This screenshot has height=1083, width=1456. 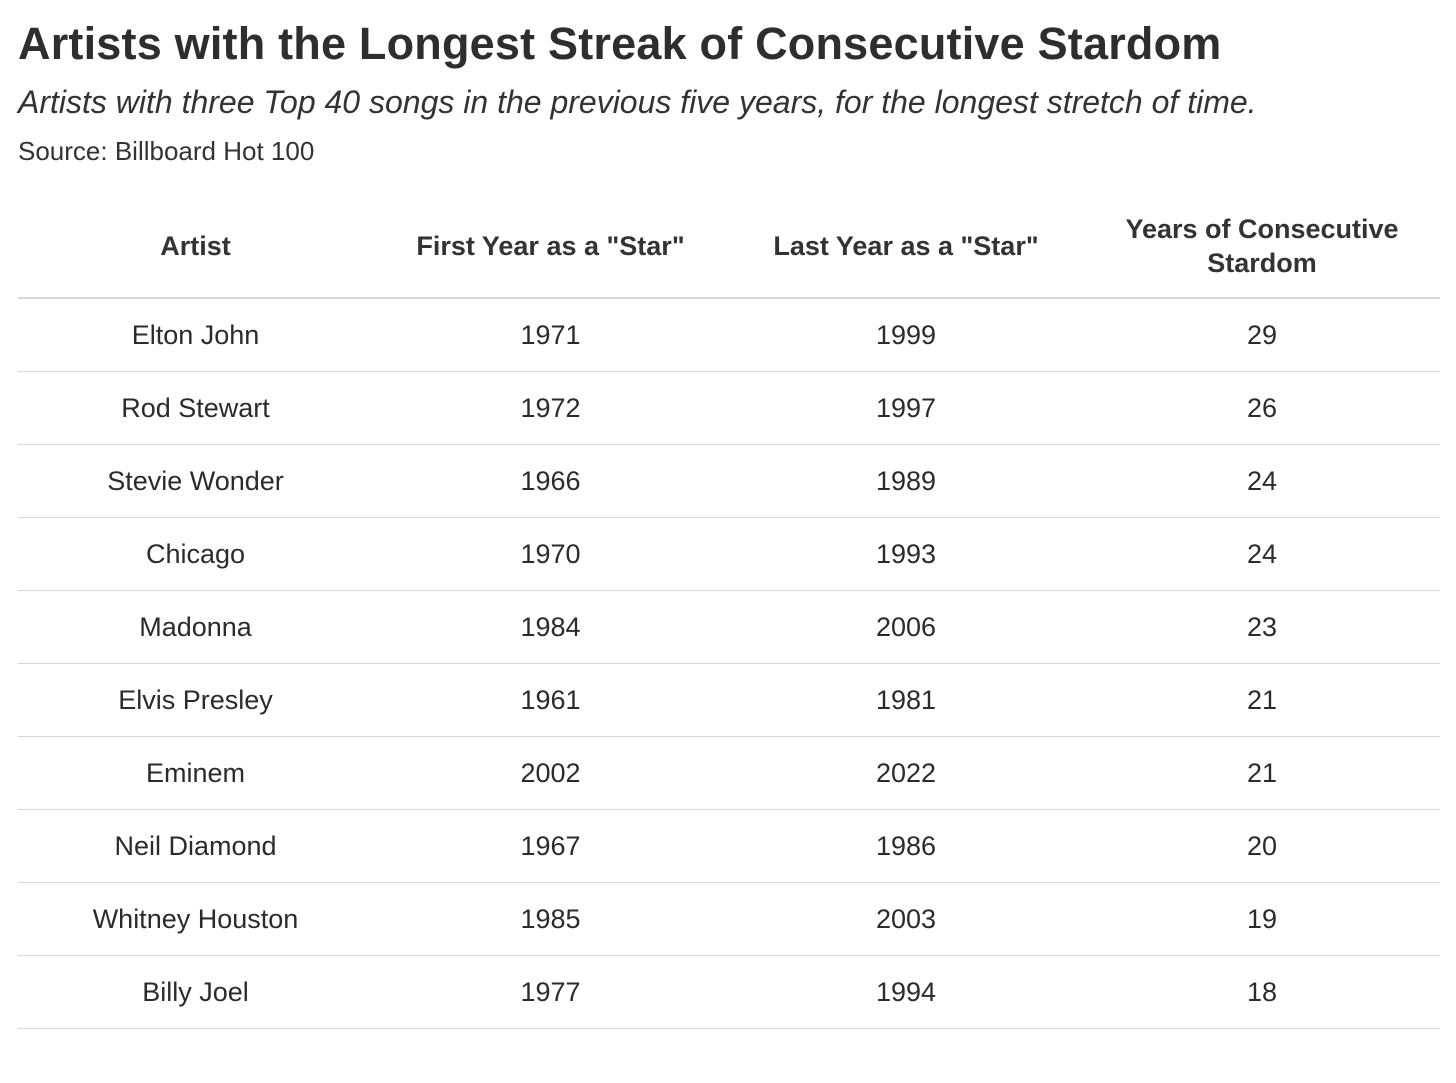 I want to click on cell-last-year: 1993, so click(x=906, y=554).